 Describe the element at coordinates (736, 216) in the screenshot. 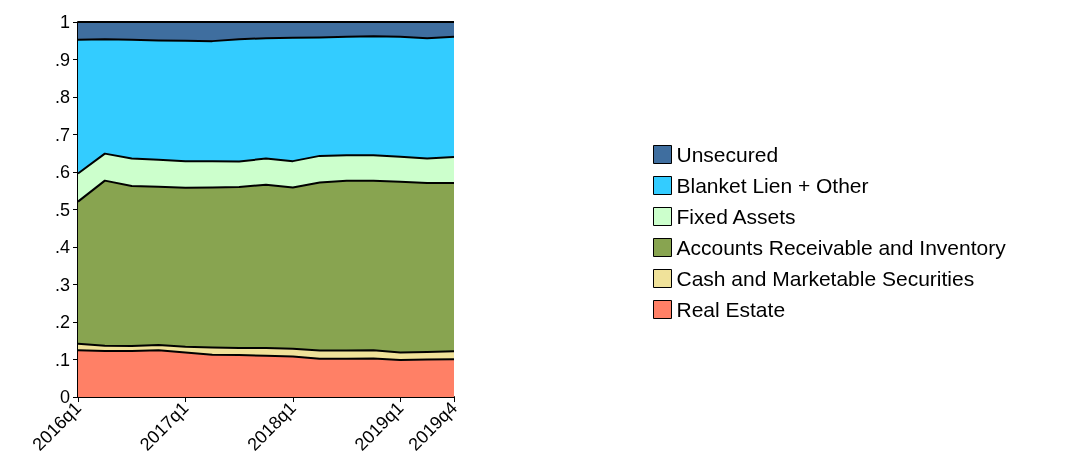

I see `legend-label: Fixed Assets` at that location.